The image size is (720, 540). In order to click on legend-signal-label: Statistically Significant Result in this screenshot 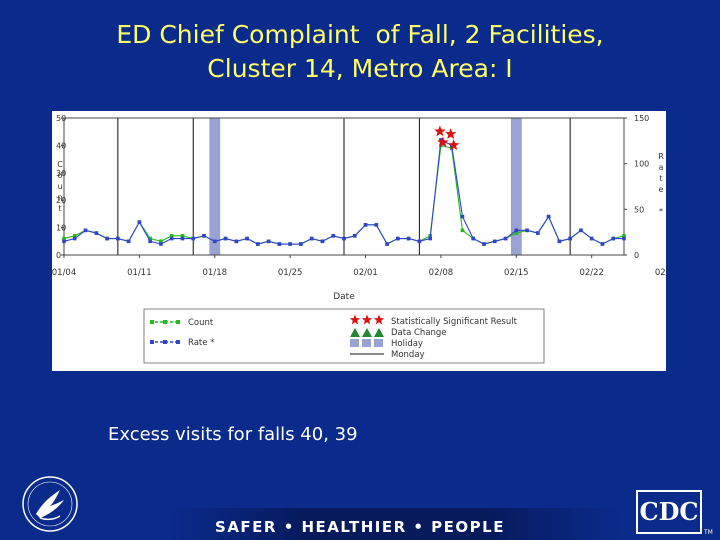, I will do `click(454, 322)`.